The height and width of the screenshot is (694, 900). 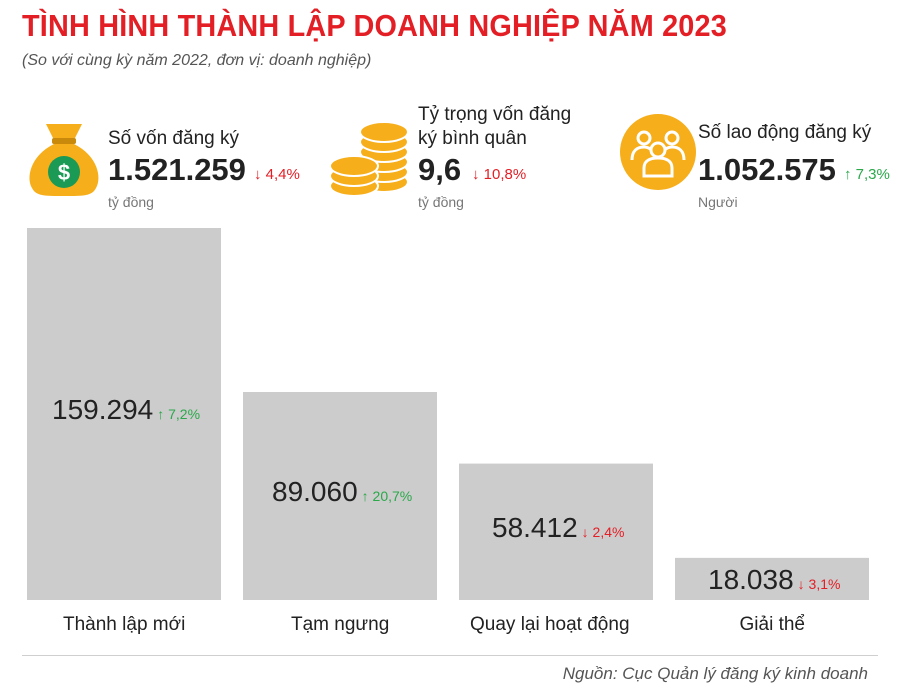 What do you see at coordinates (179, 414) in the screenshot?
I see `bar-change: ↑ 7,2%` at bounding box center [179, 414].